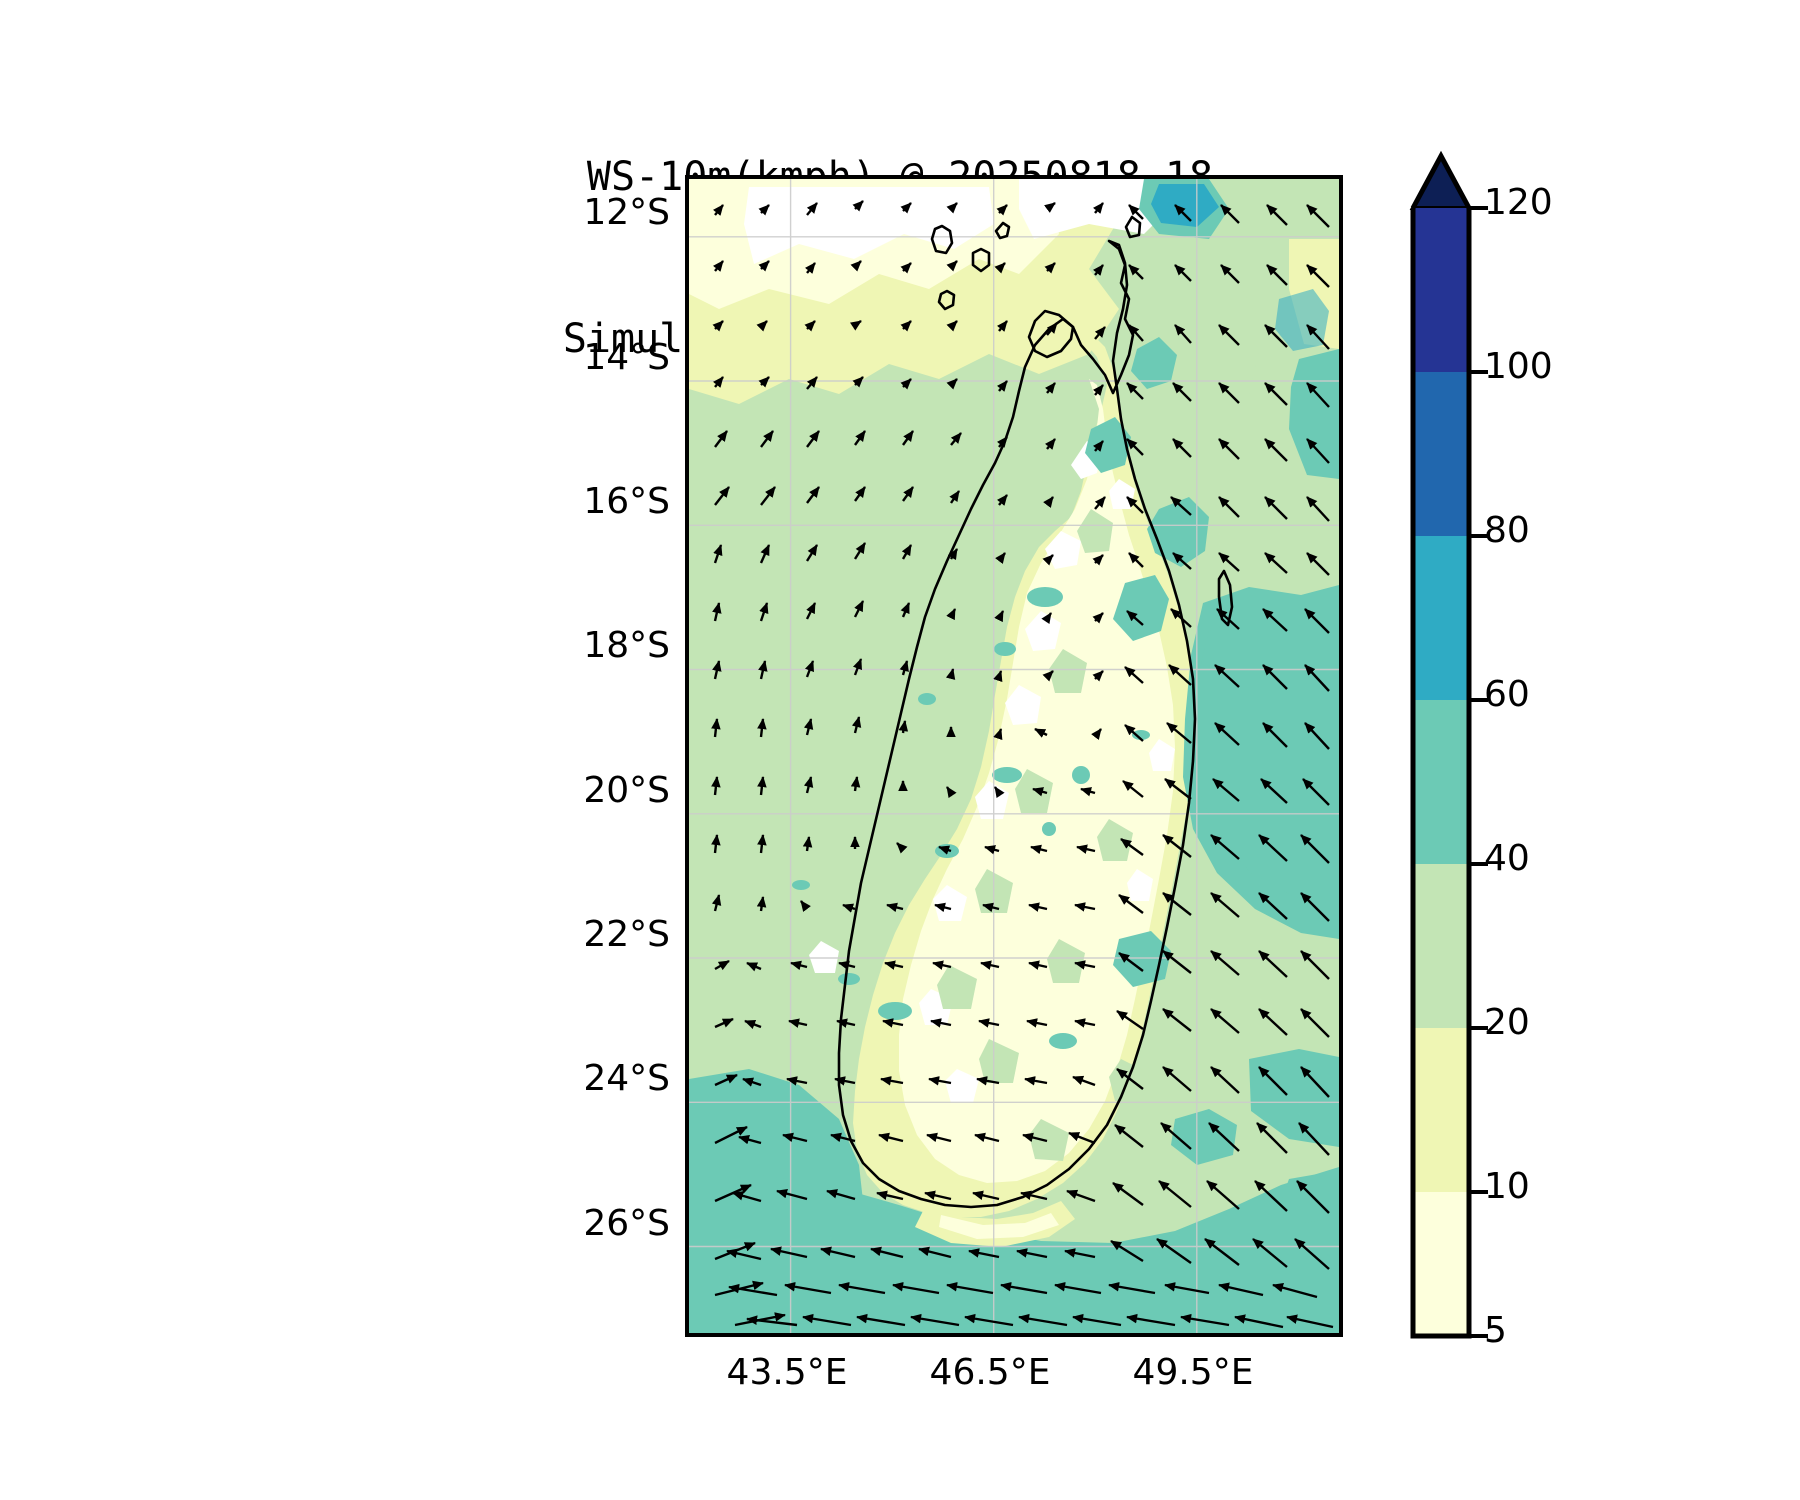 The width and height of the screenshot is (1800, 1500). I want to click on xtick-label-43-5E: 43.5°E, so click(787, 1372).